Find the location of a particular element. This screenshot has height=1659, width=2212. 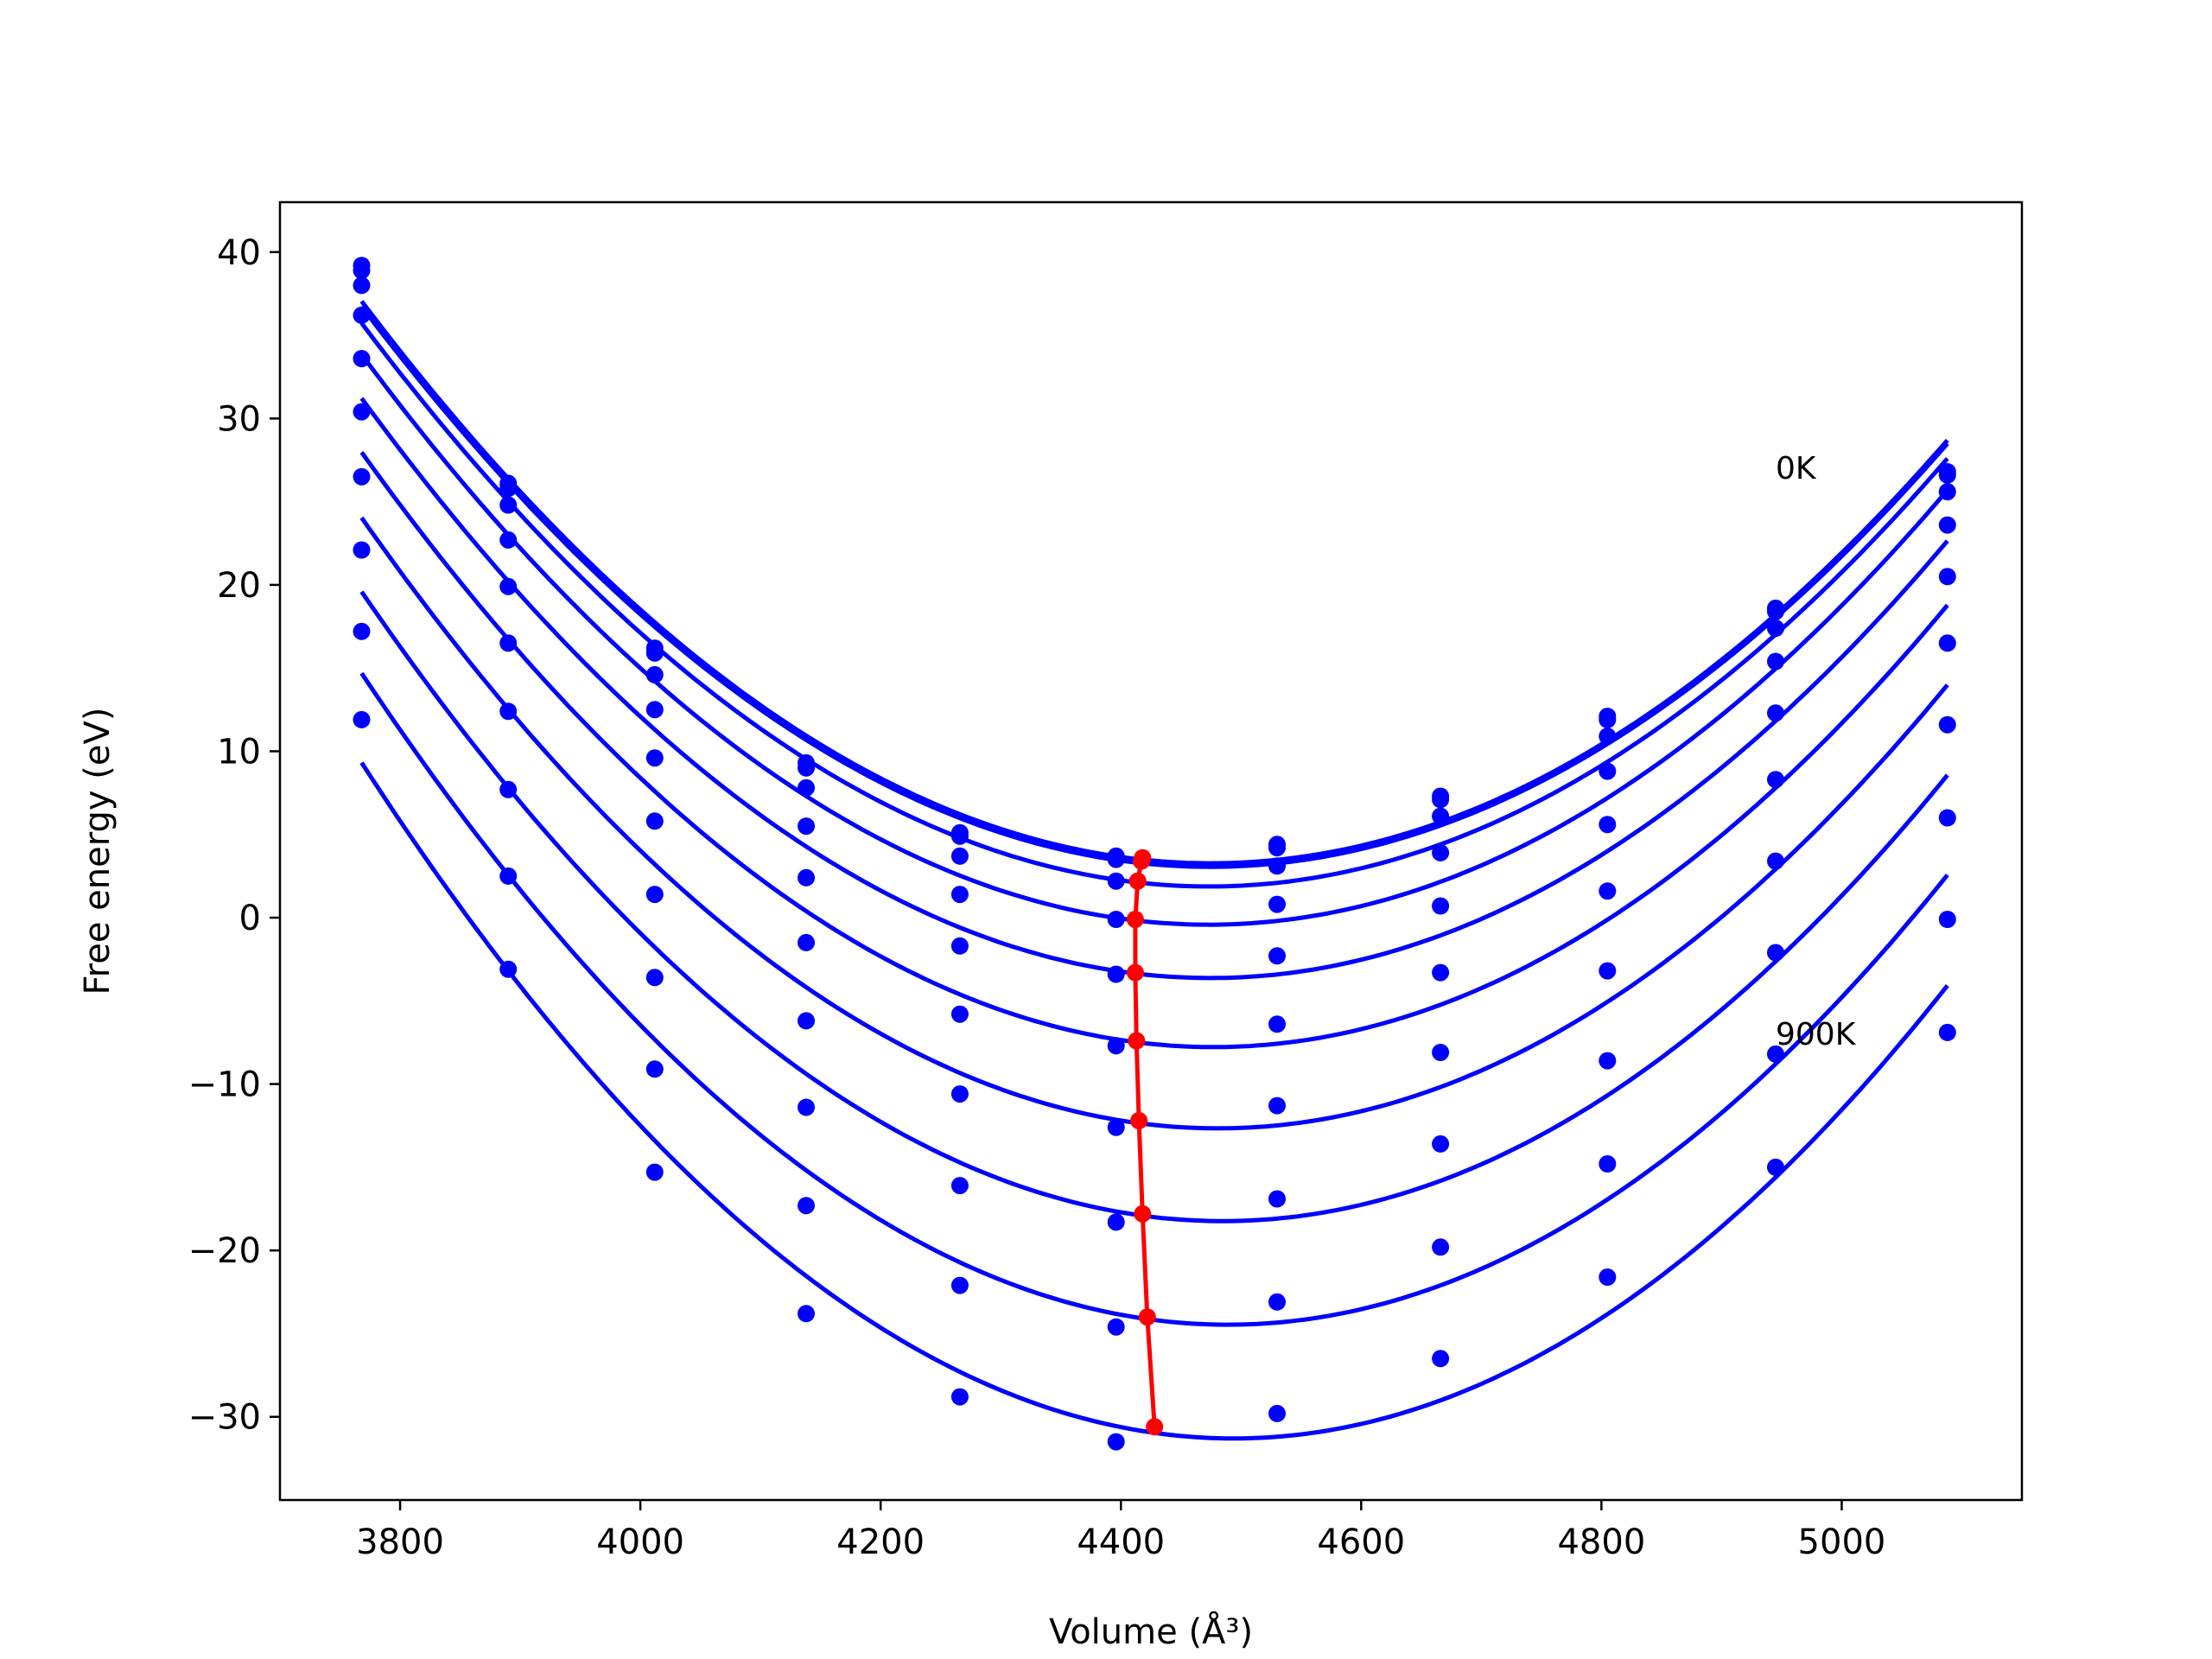

x-tick-label: 3800 is located at coordinates (400, 1542).